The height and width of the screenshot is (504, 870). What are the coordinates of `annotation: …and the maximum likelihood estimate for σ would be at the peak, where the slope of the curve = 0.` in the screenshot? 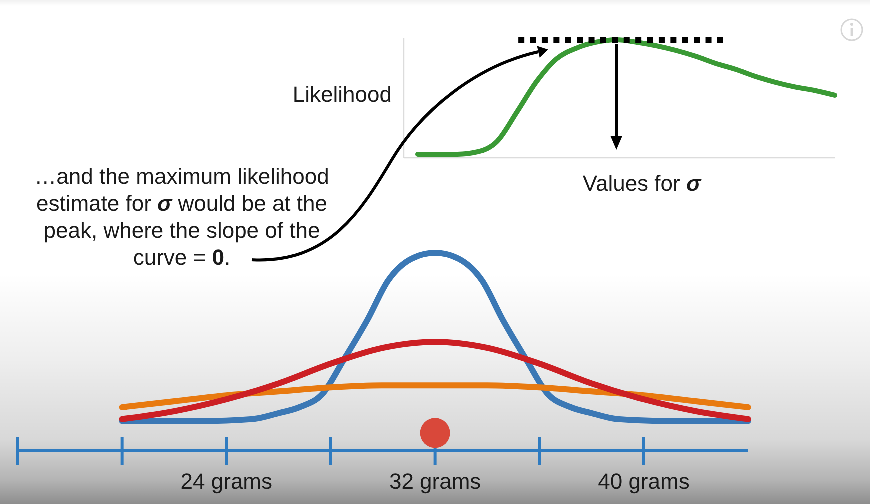 It's located at (182, 217).